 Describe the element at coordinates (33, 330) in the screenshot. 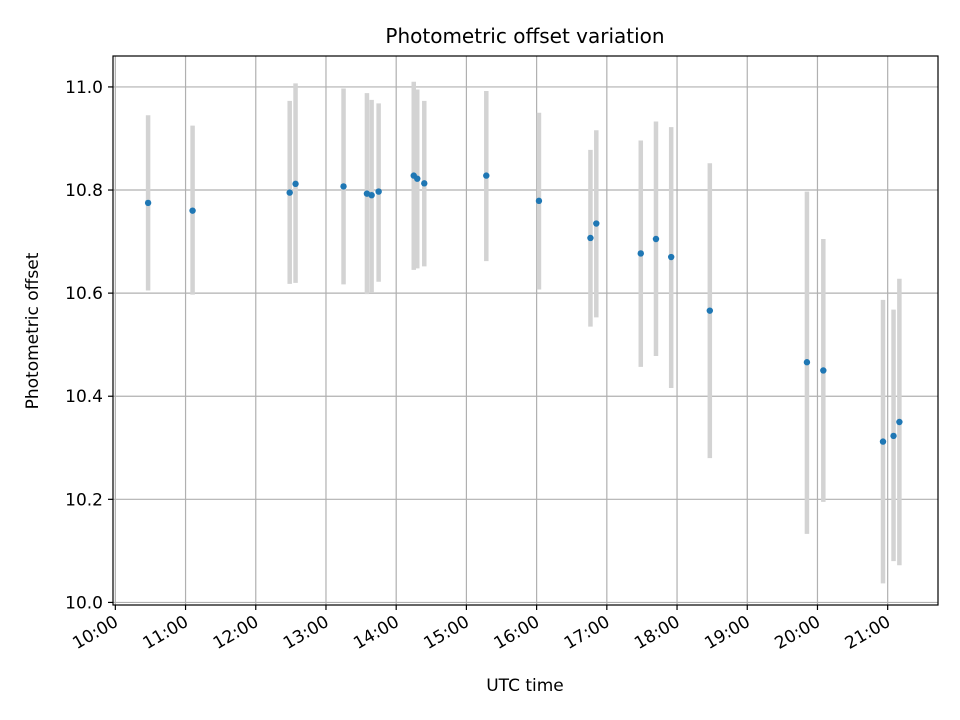

I see `y-axis-label: Photometric offset` at that location.